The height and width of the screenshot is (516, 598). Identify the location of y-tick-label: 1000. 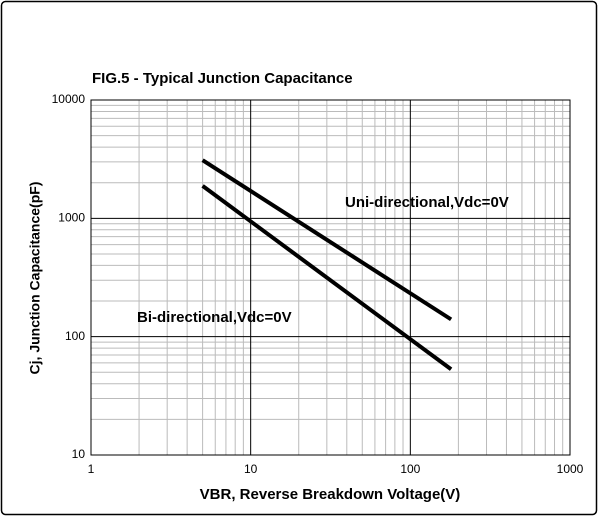
(71, 218).